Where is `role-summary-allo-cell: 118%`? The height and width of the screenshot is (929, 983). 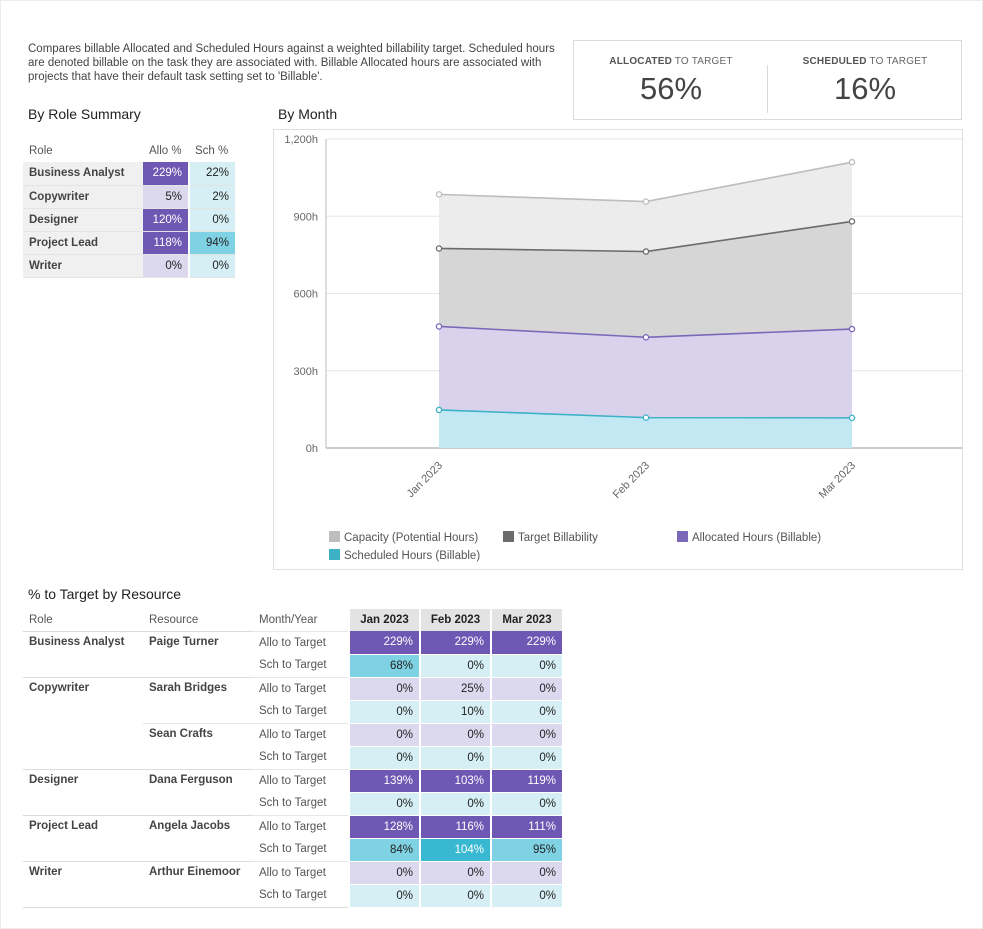
role-summary-allo-cell: 118% is located at coordinates (166, 243).